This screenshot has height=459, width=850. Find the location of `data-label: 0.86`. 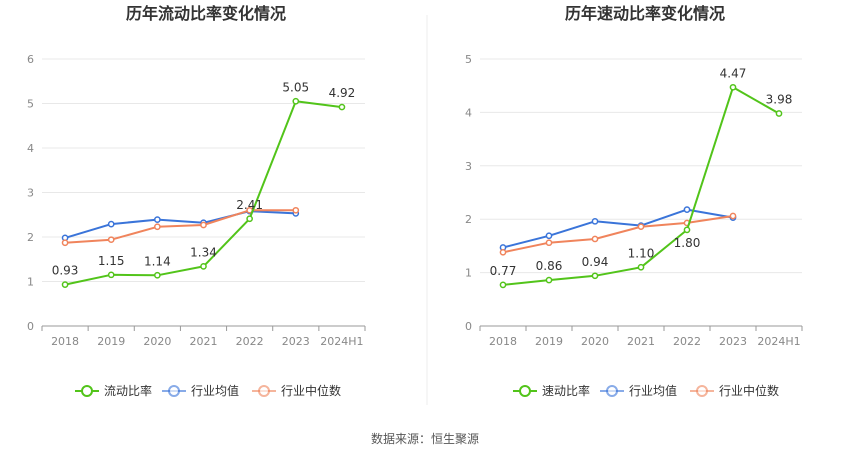

data-label: 0.86 is located at coordinates (549, 266).